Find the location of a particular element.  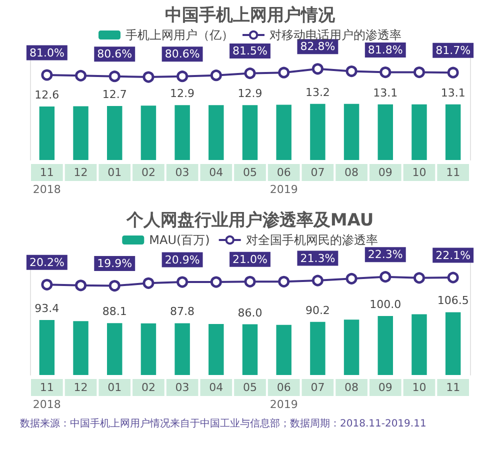

legend-label: 手机上网用户（亿） is located at coordinates (180, 35).